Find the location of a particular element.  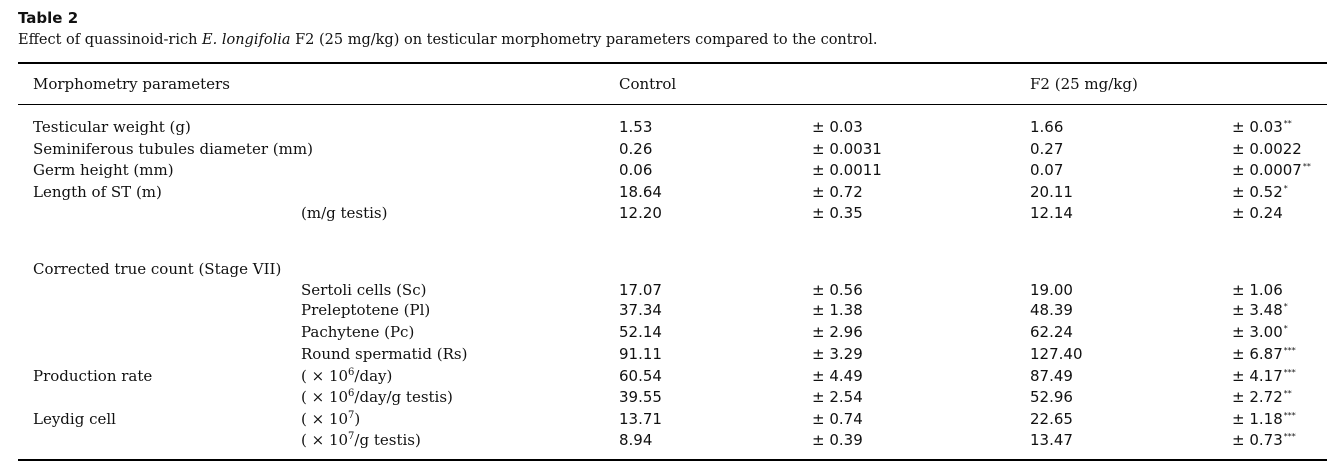

f2-sd: ± 1.18*** is located at coordinates (1264, 419).